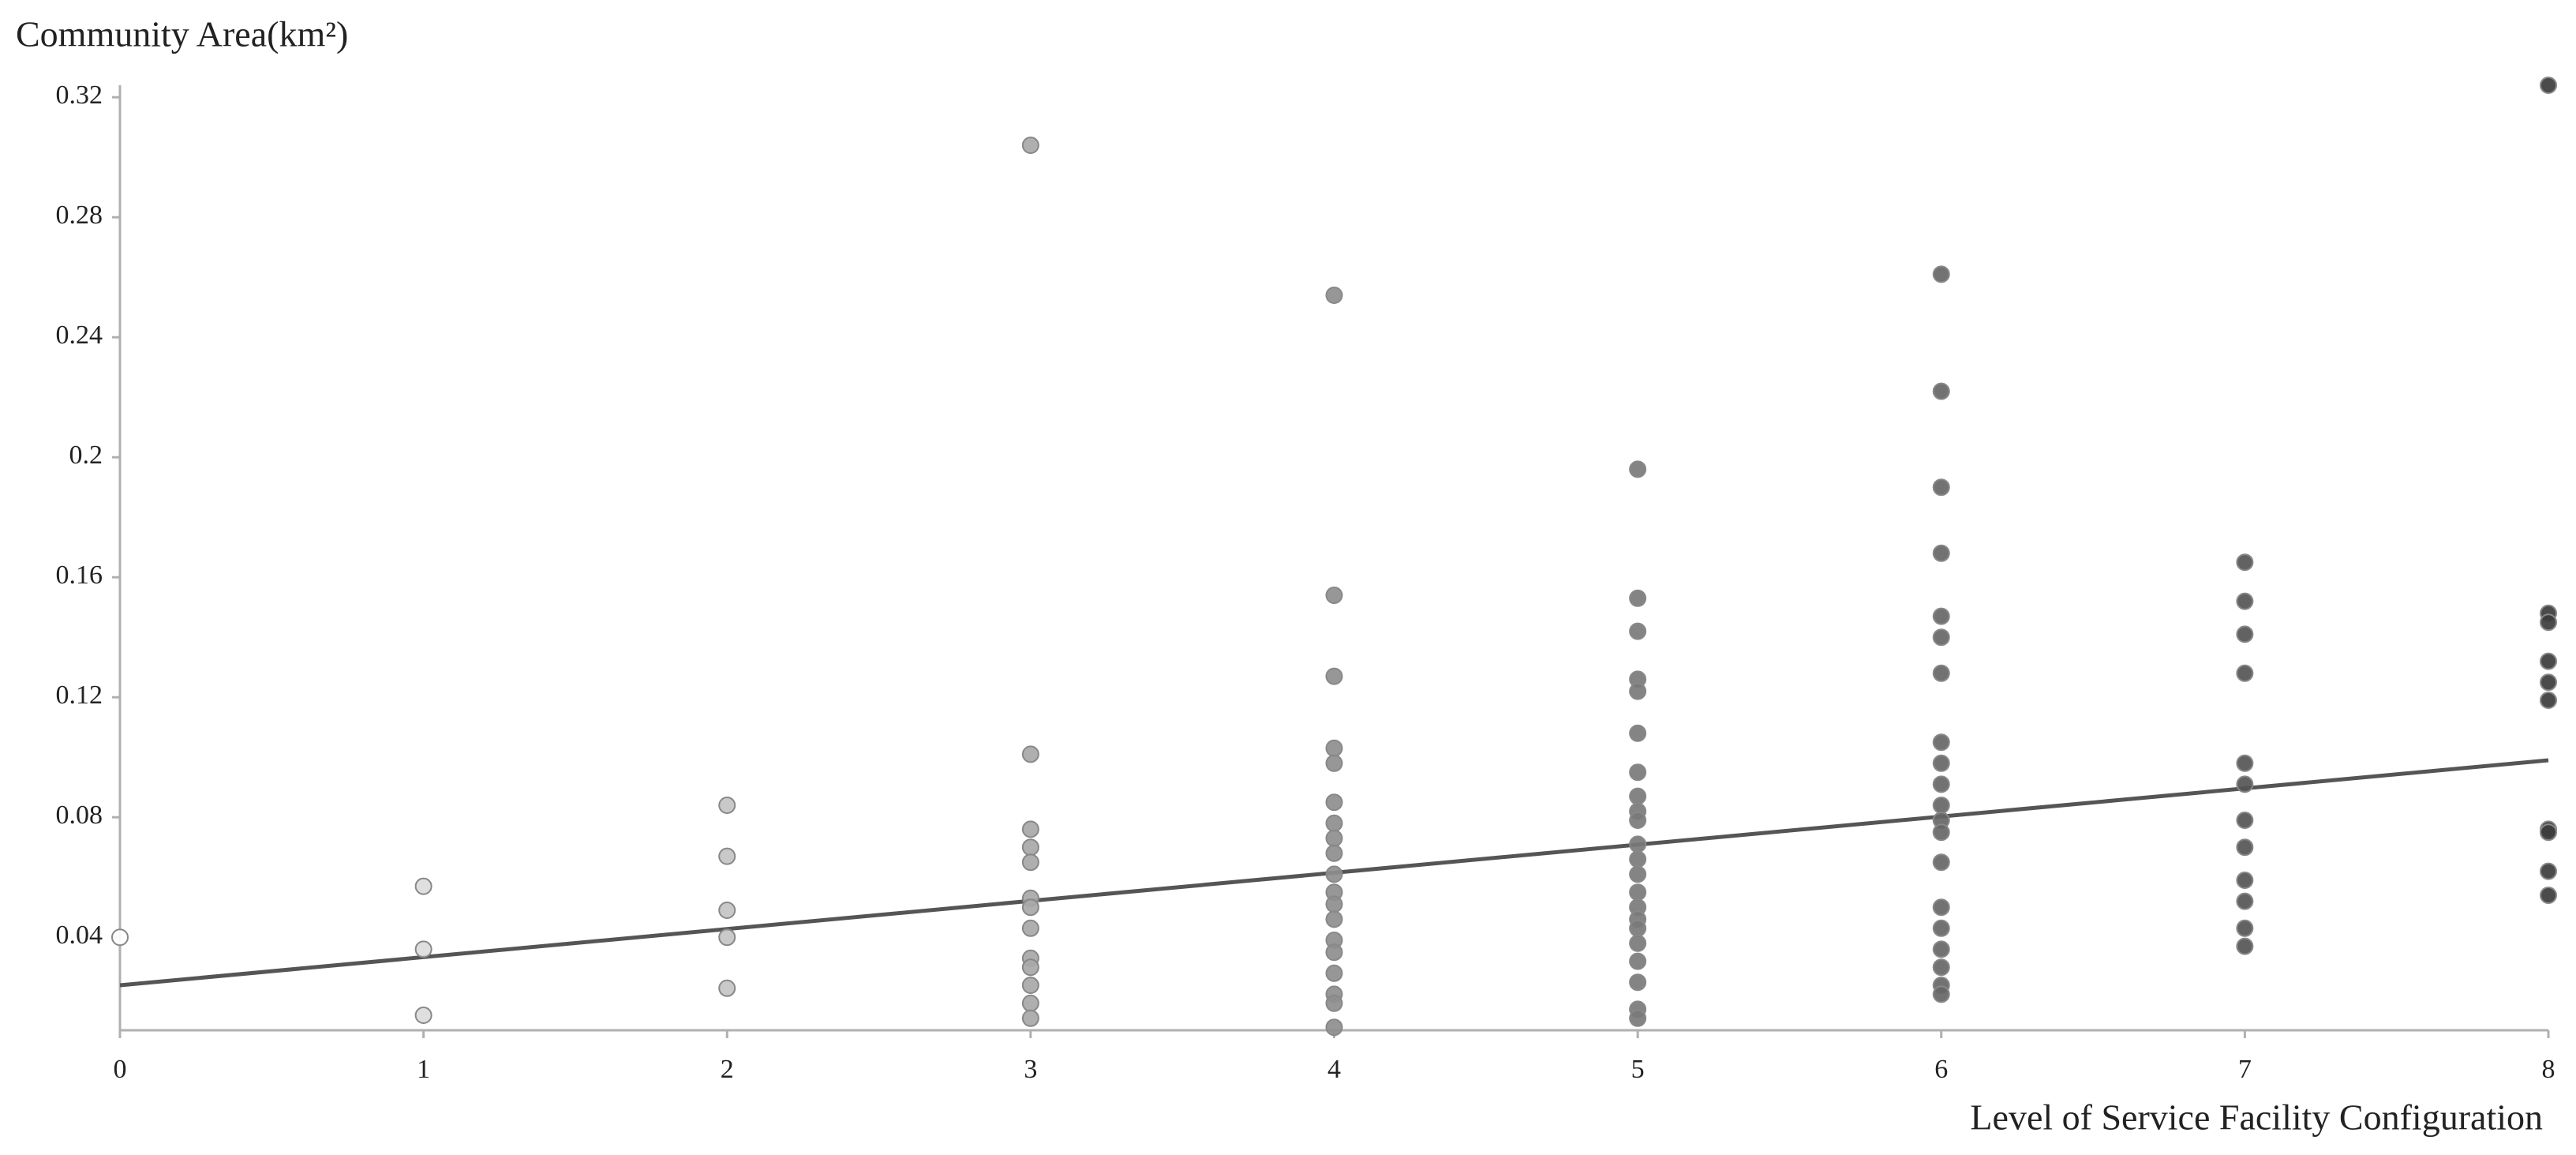 This screenshot has height=1155, width=2576. Describe the element at coordinates (120, 1069) in the screenshot. I see `x-tick-label: 0` at that location.